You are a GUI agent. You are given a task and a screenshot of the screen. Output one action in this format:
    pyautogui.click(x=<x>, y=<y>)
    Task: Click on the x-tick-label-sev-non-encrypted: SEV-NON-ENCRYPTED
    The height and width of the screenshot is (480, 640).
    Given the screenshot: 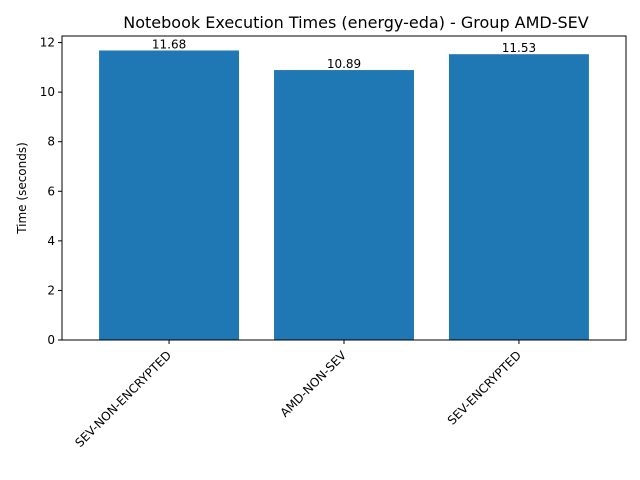 What is the action you would take?
    pyautogui.click(x=123, y=399)
    